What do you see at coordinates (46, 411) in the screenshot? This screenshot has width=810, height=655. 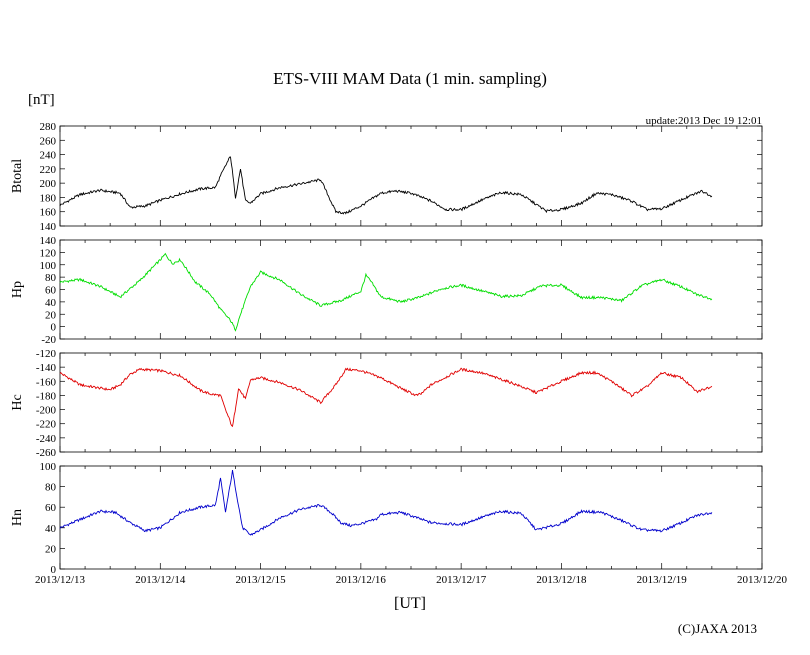 I see `y-tick-label: -200` at bounding box center [46, 411].